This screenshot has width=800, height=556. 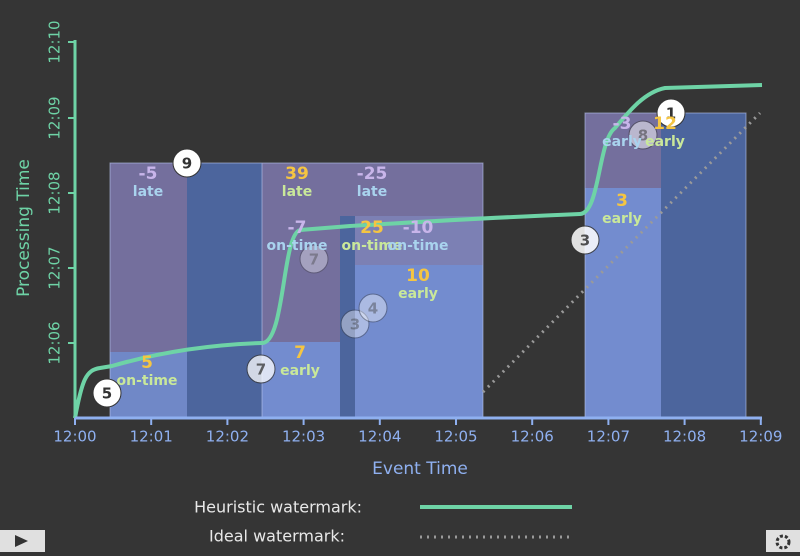 What do you see at coordinates (151, 437) in the screenshot?
I see `x-tick-label: 12:01` at bounding box center [151, 437].